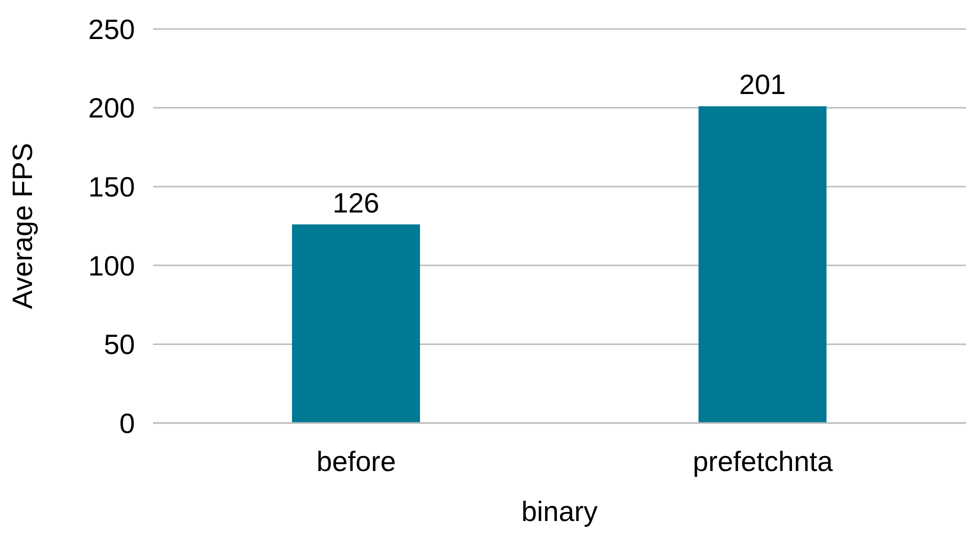  What do you see at coordinates (22, 226) in the screenshot?
I see `y-axis-title: Average FPS` at bounding box center [22, 226].